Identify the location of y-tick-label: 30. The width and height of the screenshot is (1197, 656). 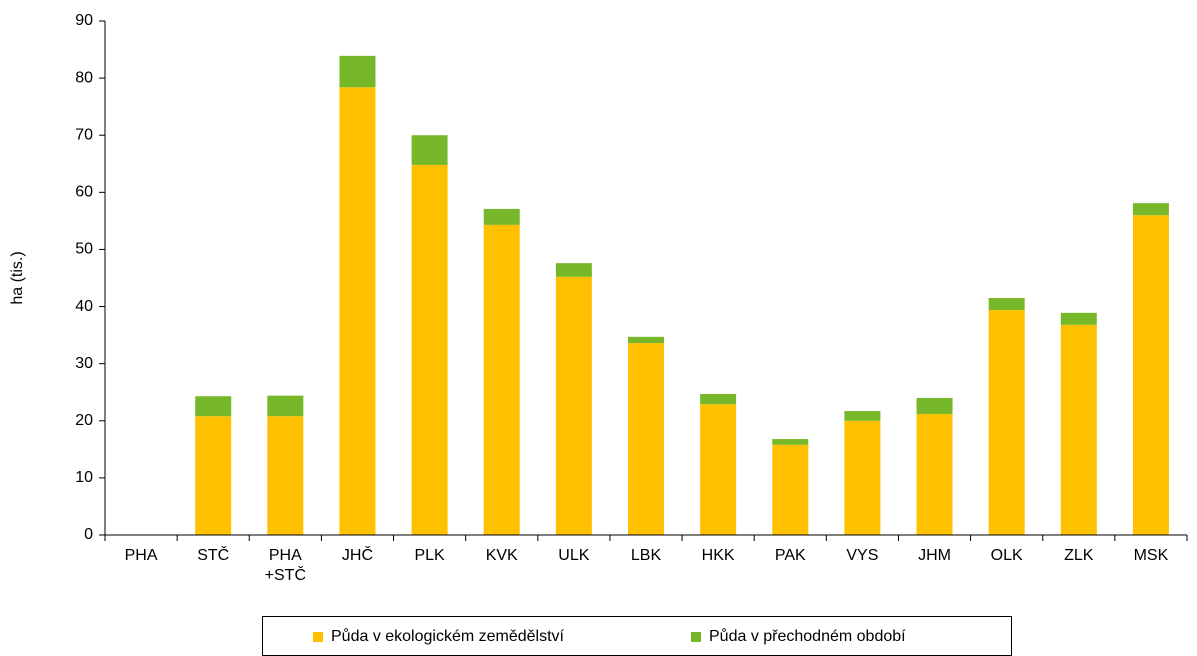
(84, 363).